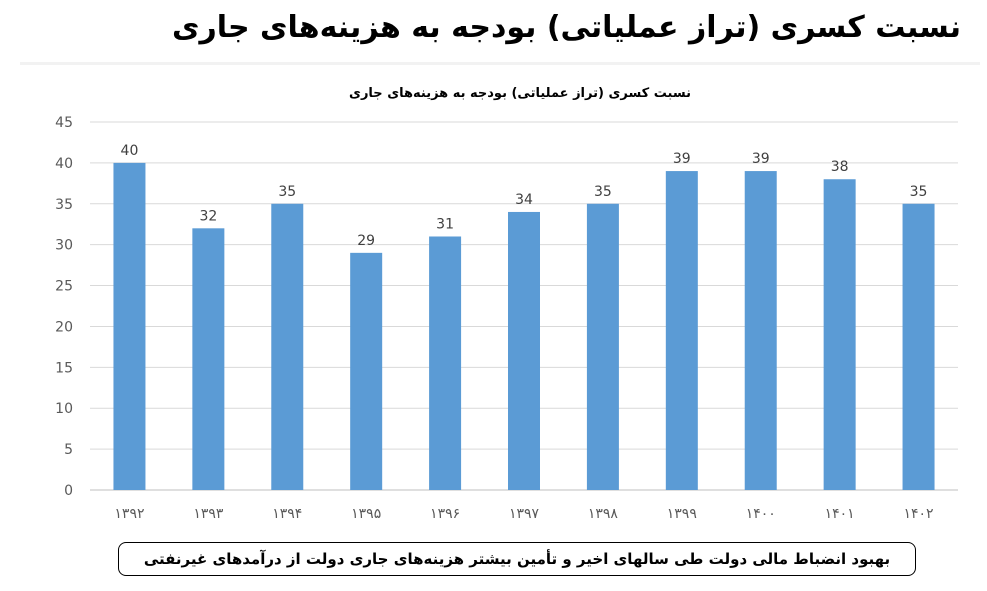 Image resolution: width=987 pixels, height=591 pixels. Describe the element at coordinates (524, 200) in the screenshot. I see `bar-data-label: 34` at that location.